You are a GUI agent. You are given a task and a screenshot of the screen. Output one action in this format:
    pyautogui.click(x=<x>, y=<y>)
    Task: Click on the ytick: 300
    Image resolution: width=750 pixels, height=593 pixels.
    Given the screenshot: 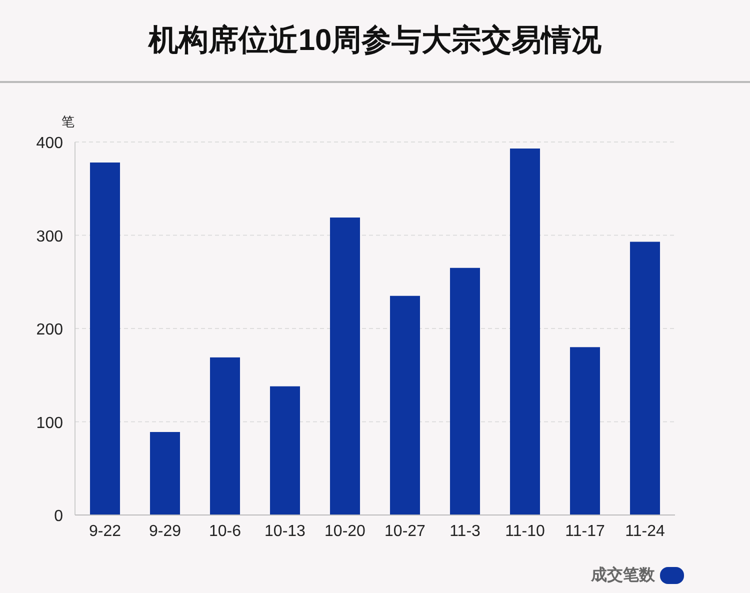 What is the action you would take?
    pyautogui.click(x=49, y=237)
    